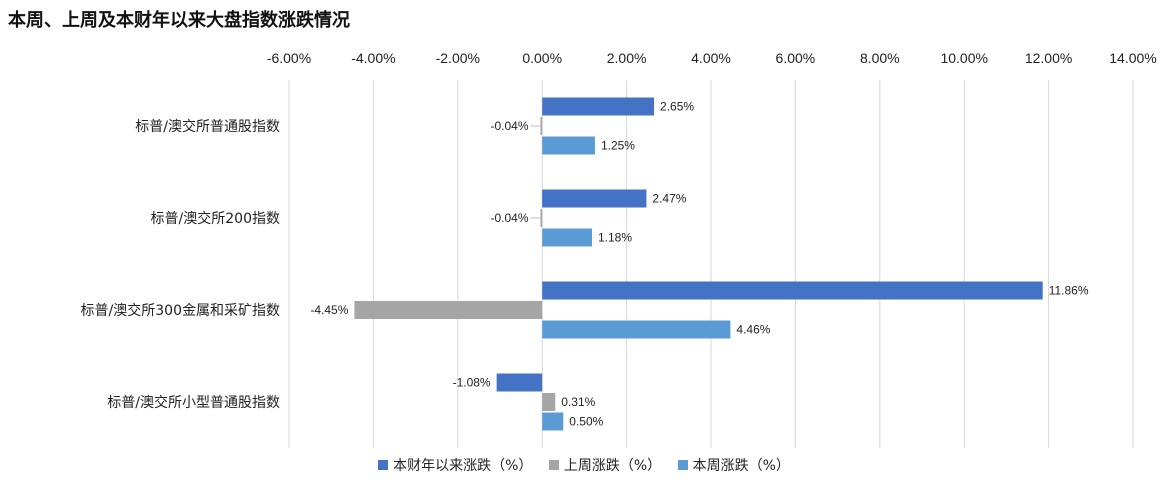 The image size is (1168, 485). What do you see at coordinates (329, 310) in the screenshot?
I see `data-label: -4.45%` at bounding box center [329, 310].